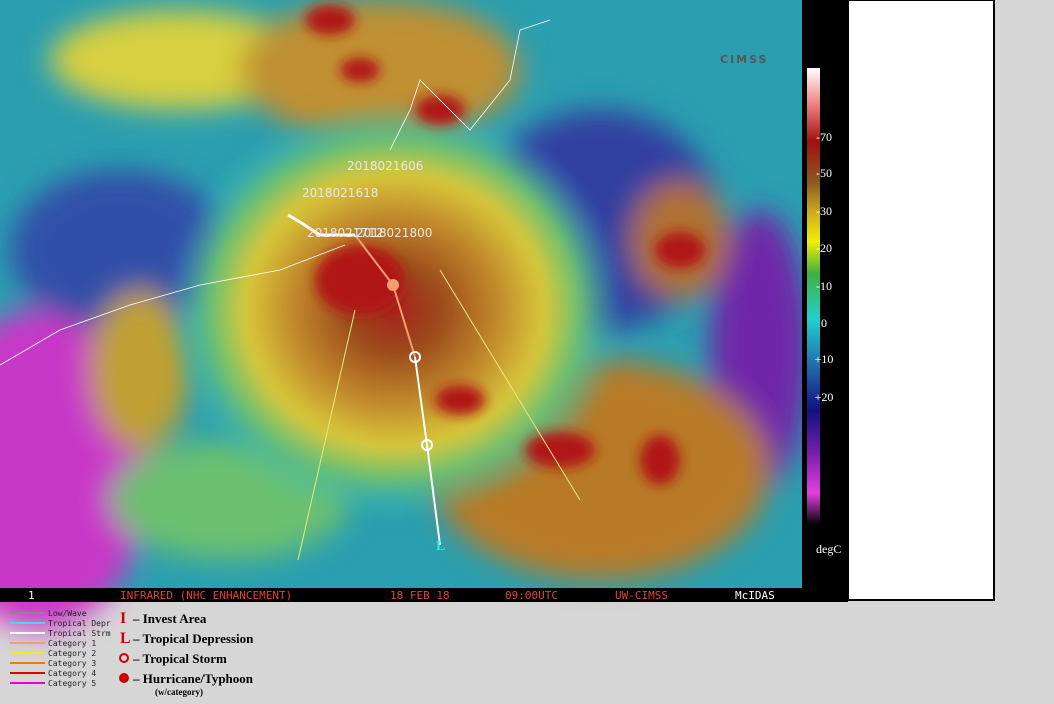  I want to click on legend-label: Category 5, so click(72, 683).